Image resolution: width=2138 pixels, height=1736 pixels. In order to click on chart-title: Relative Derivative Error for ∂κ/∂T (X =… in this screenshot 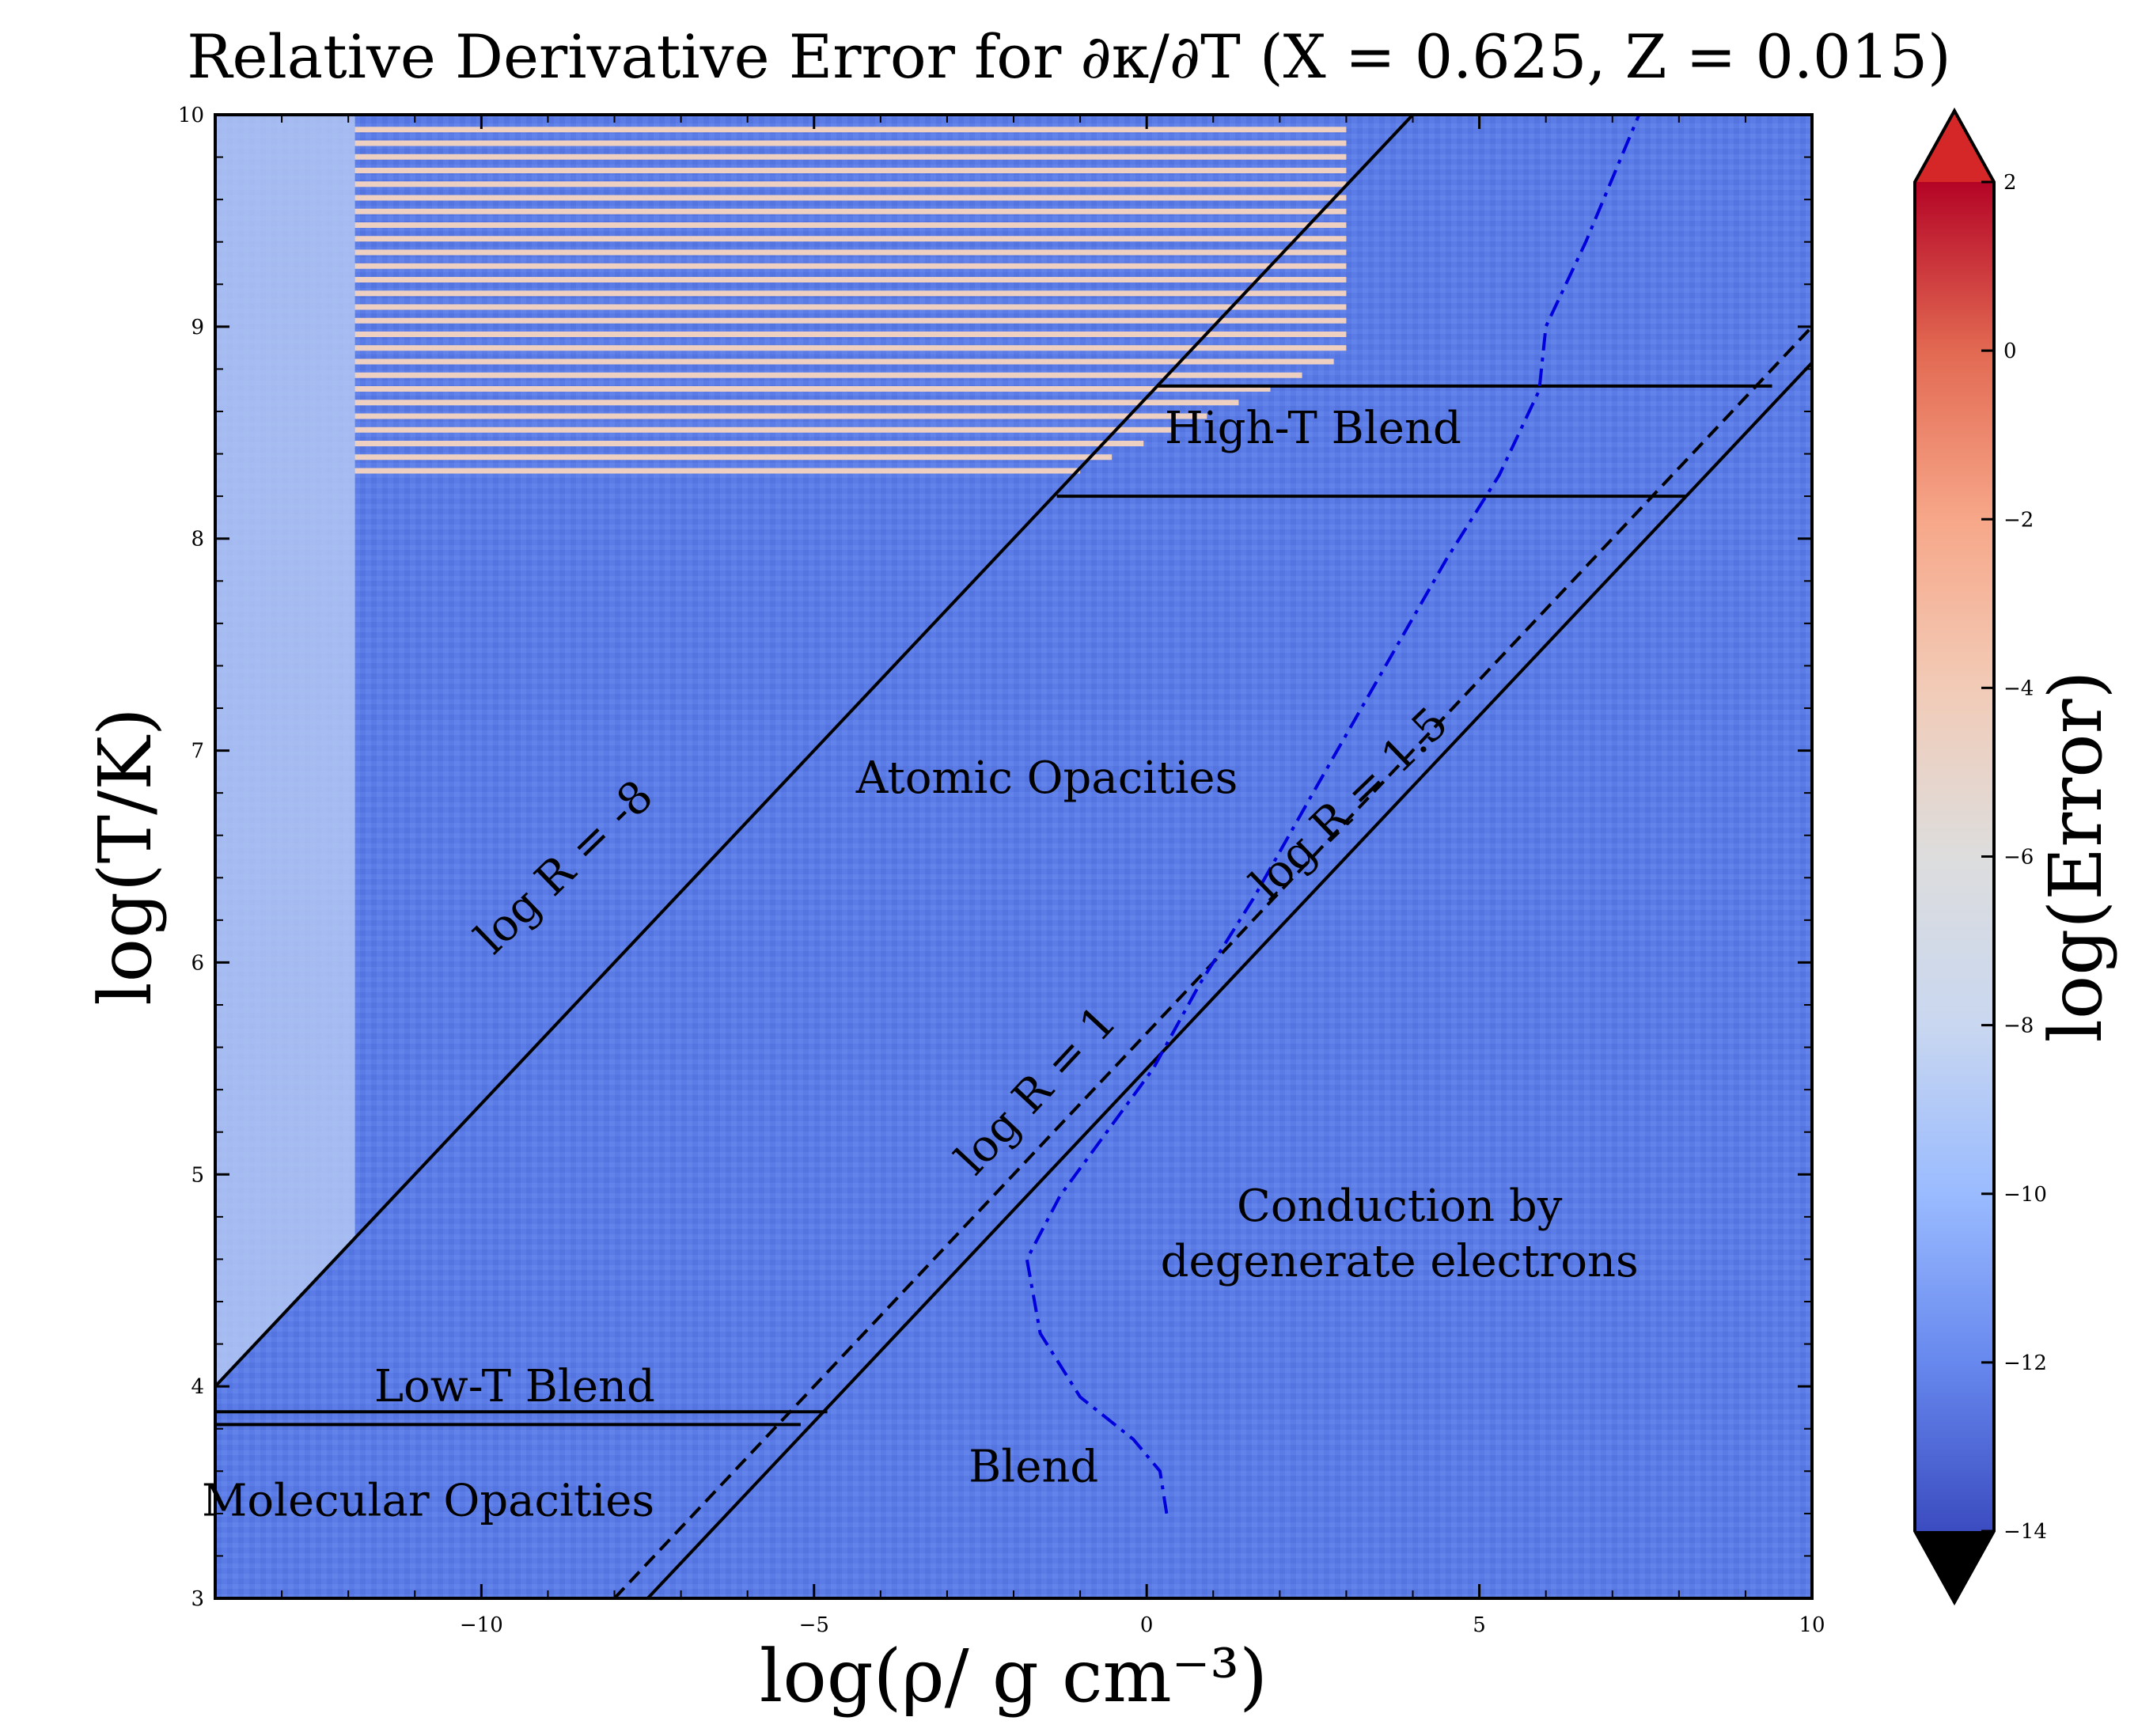, I will do `click(1069, 57)`.